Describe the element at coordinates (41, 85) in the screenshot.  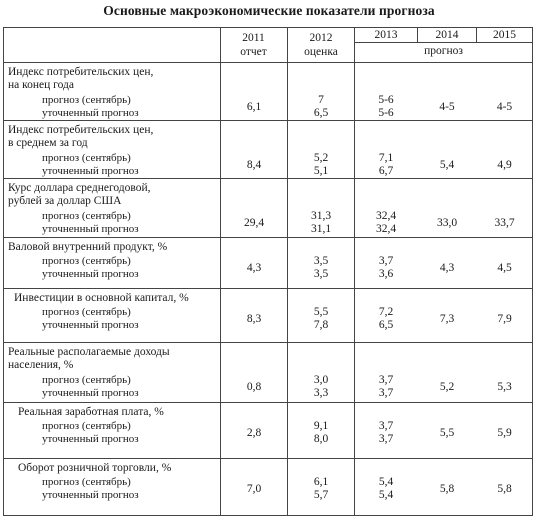
I see `row-label-line2: на конец года` at that location.